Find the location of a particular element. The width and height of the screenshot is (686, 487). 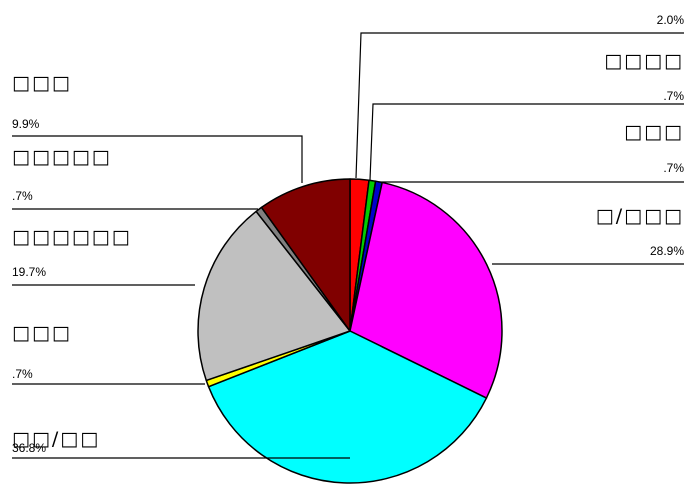

slice-name-label: □/□□□ is located at coordinates (640, 216).